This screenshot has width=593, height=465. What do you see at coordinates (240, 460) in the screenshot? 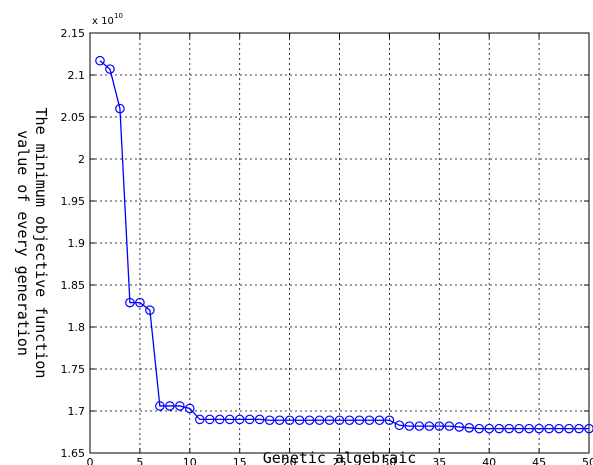
I see `x-tick-label: 15` at bounding box center [240, 460].